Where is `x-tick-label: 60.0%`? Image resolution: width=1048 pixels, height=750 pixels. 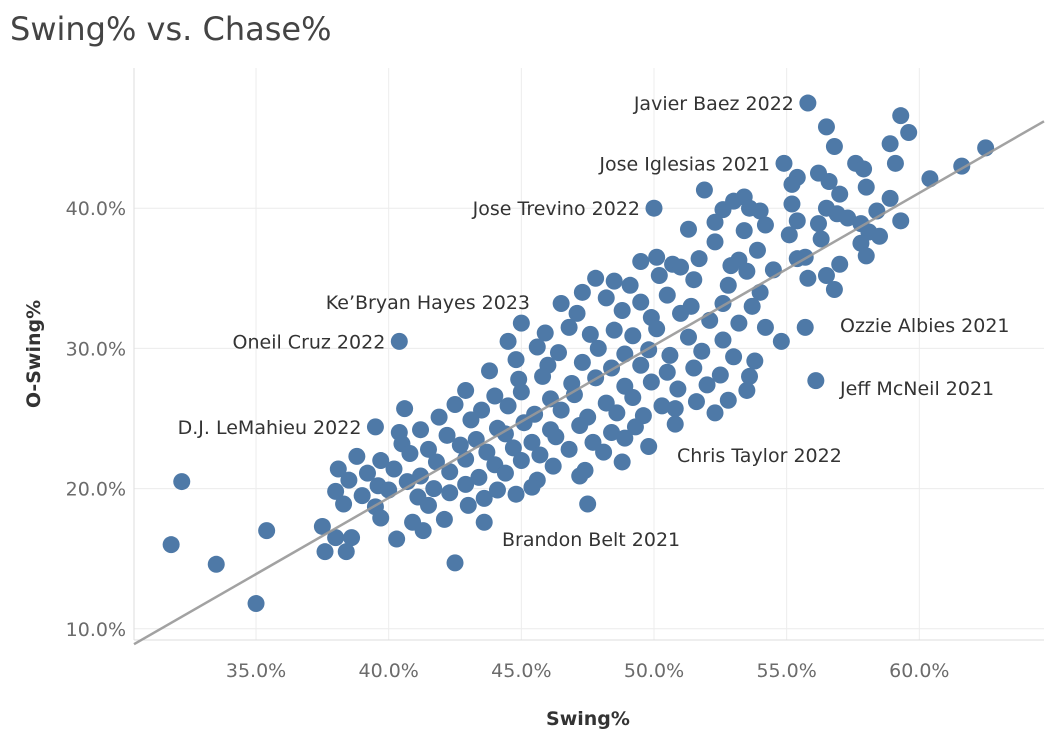 x-tick-label: 60.0% is located at coordinates (919, 671).